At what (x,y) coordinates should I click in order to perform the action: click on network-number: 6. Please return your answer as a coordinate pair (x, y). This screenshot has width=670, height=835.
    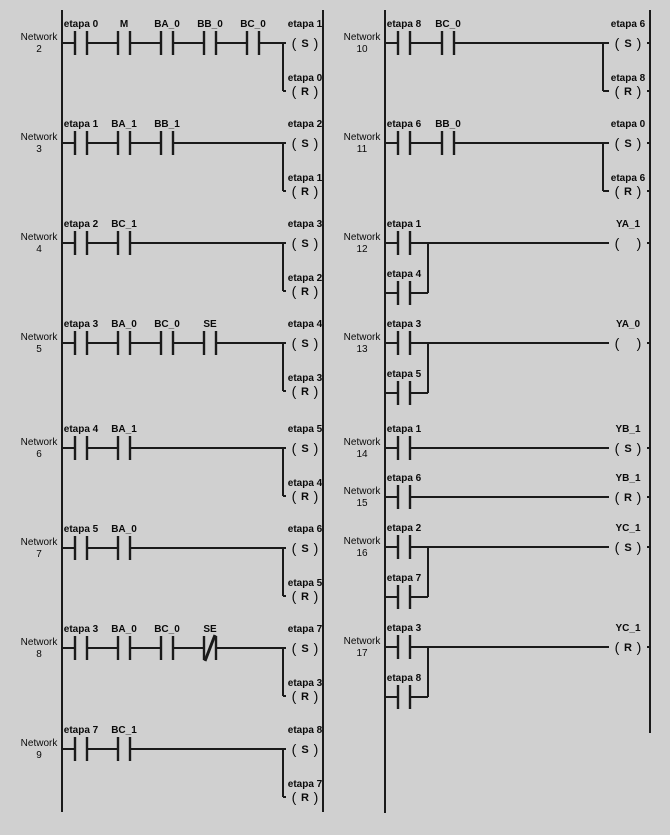
    Looking at the image, I should click on (39, 454).